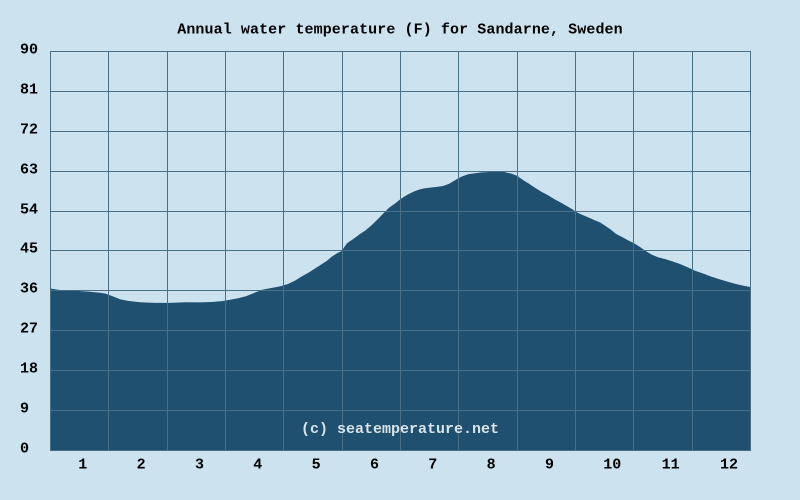  Describe the element at coordinates (29, 170) in the screenshot. I see `svg-text: 63` at that location.